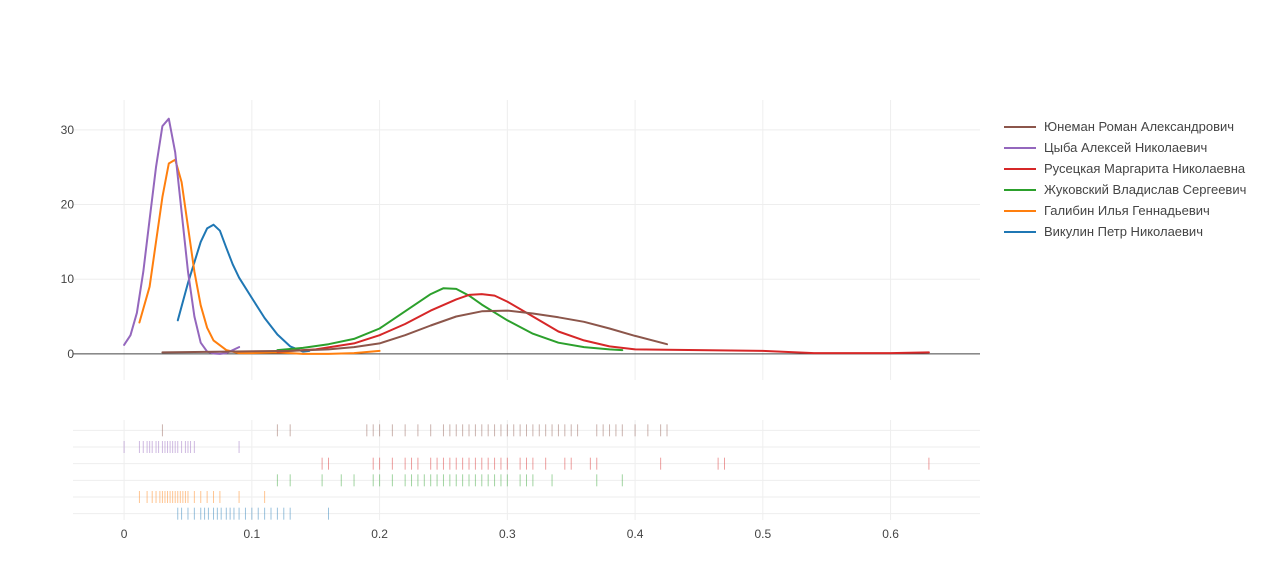 This screenshot has width=1280, height=562. I want to click on y-tick-label: 30, so click(68, 130).